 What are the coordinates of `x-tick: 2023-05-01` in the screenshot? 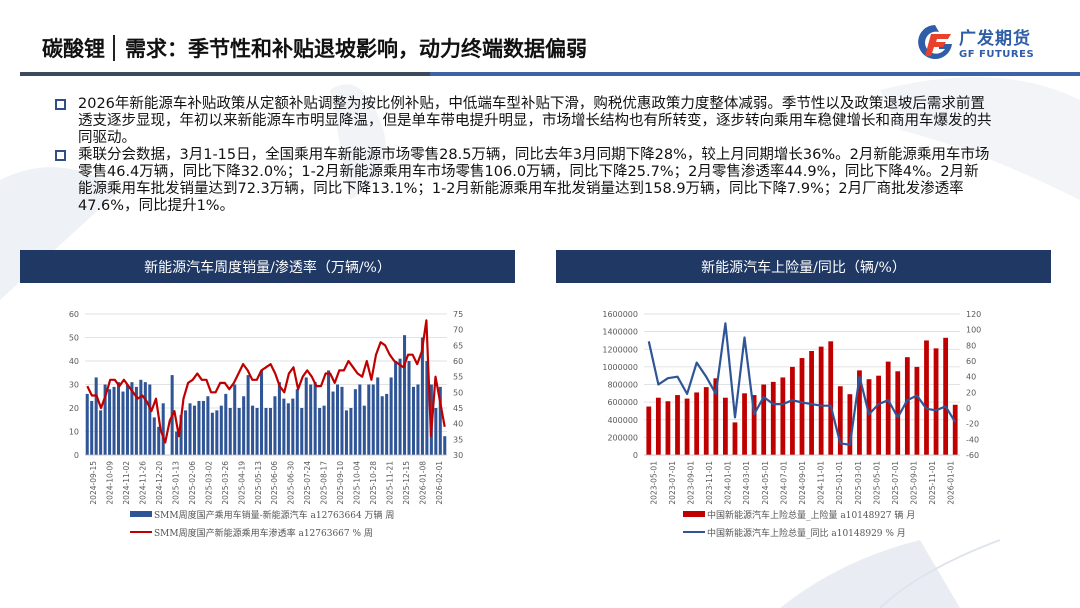 It's located at (653, 483).